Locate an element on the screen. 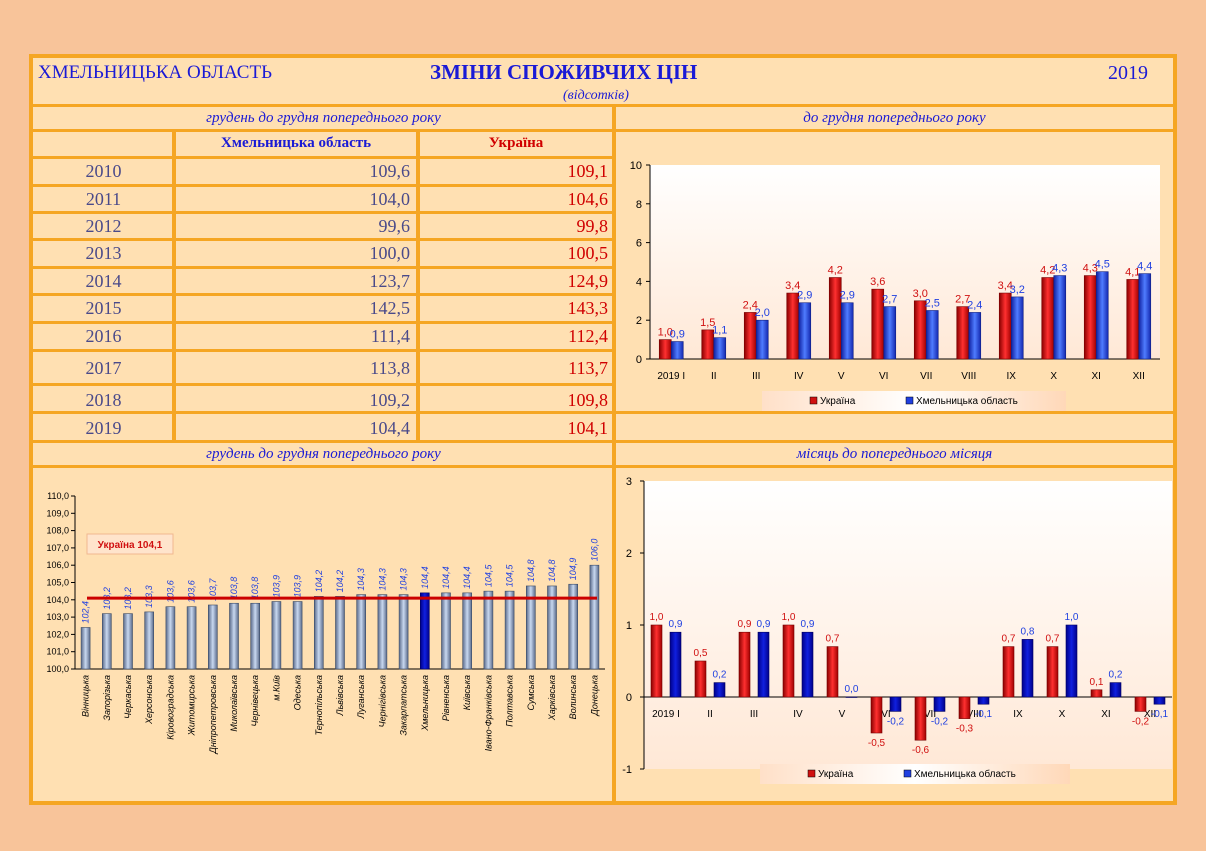  data-label: 104,2 is located at coordinates (319, 581).